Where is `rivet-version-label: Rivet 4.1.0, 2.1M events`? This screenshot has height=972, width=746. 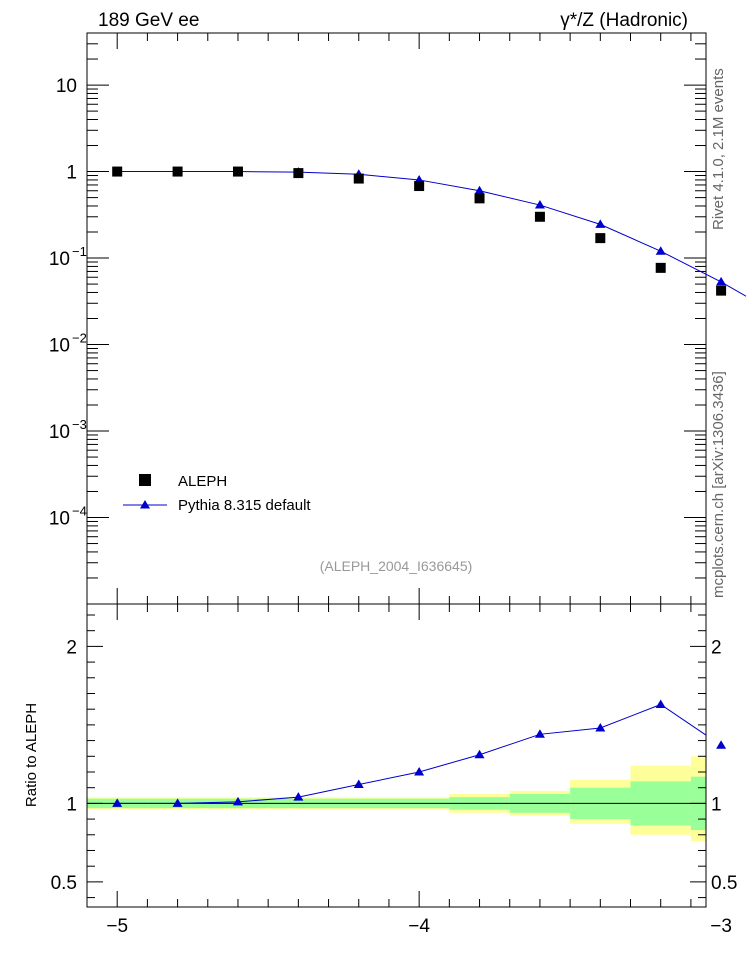
rivet-version-label: Rivet 4.1.0, 2.1M events is located at coordinates (718, 149).